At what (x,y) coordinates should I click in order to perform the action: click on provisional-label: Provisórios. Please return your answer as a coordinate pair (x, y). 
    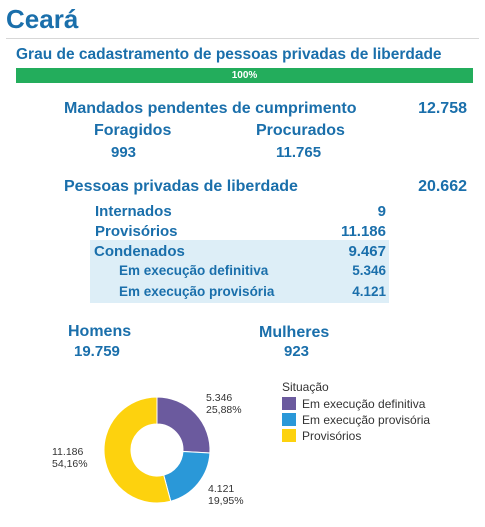
    Looking at the image, I should click on (136, 231).